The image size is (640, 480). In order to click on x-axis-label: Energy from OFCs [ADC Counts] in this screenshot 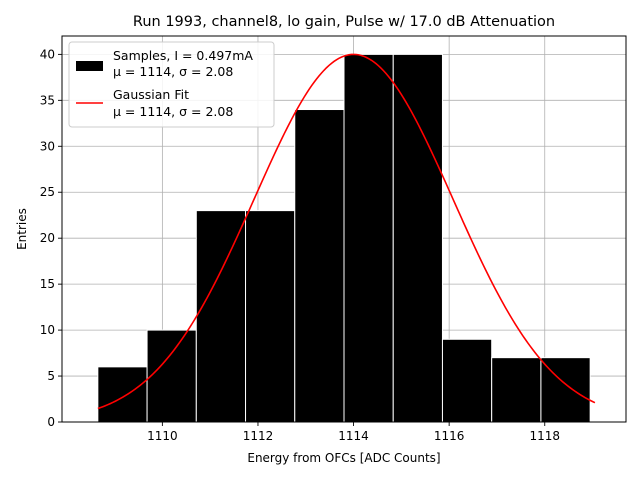, I will do `click(343, 458)`.